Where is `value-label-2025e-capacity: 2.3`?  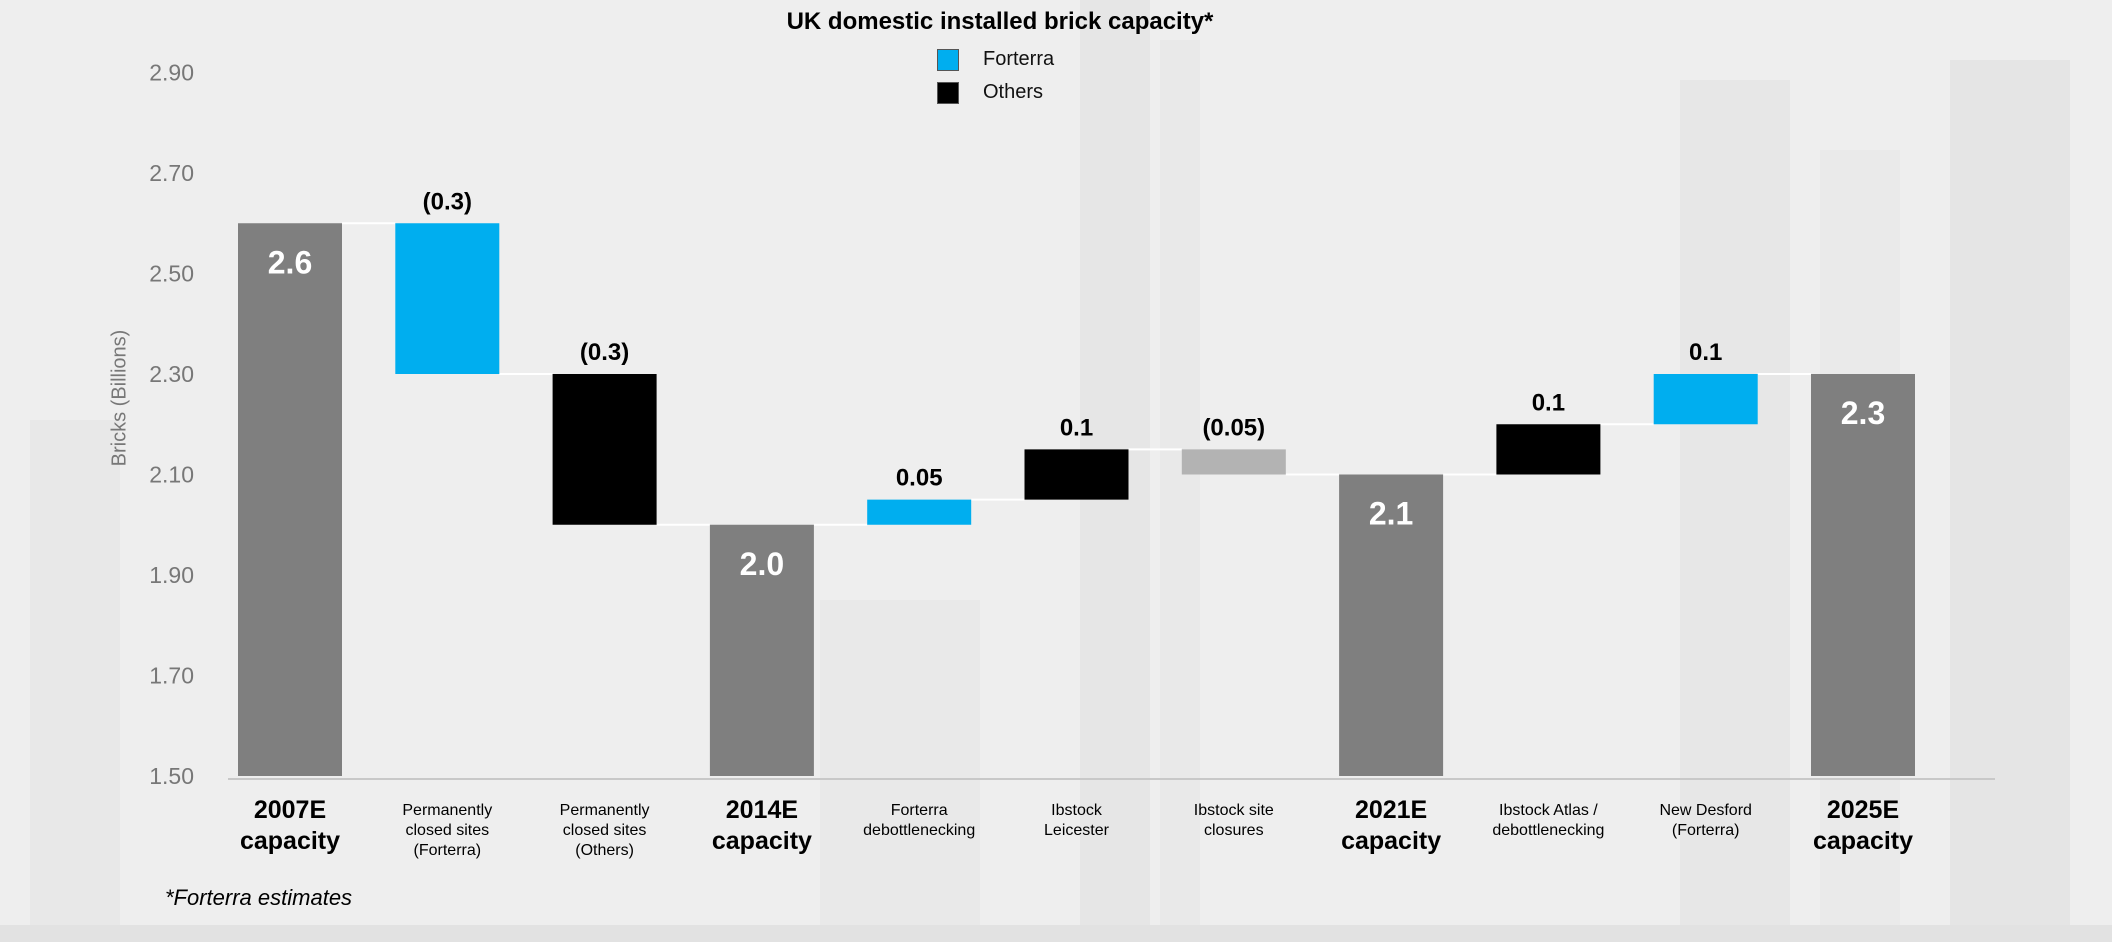 value-label-2025e-capacity: 2.3 is located at coordinates (1863, 413).